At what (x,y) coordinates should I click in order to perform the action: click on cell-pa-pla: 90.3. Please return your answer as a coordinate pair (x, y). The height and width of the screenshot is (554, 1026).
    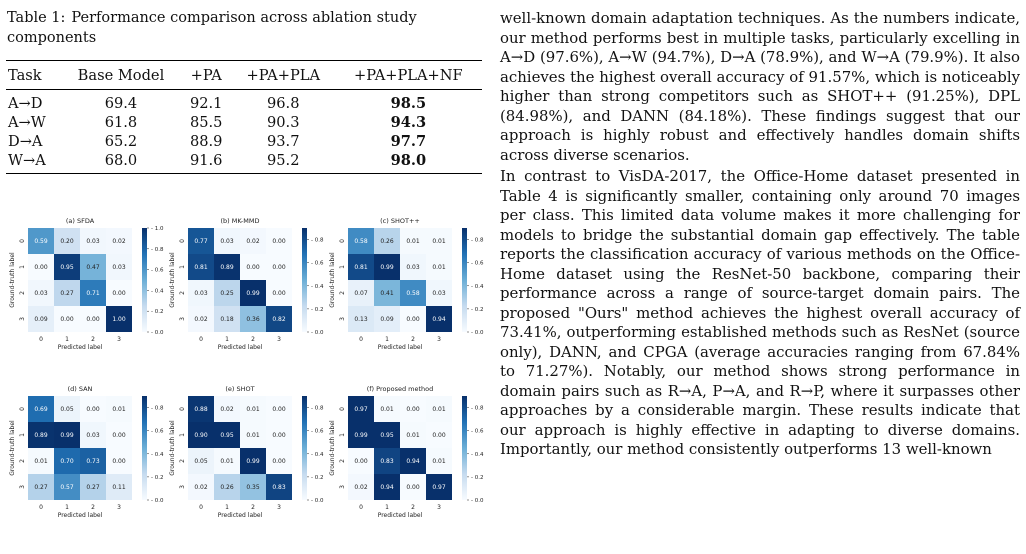
    Looking at the image, I should click on (283, 122).